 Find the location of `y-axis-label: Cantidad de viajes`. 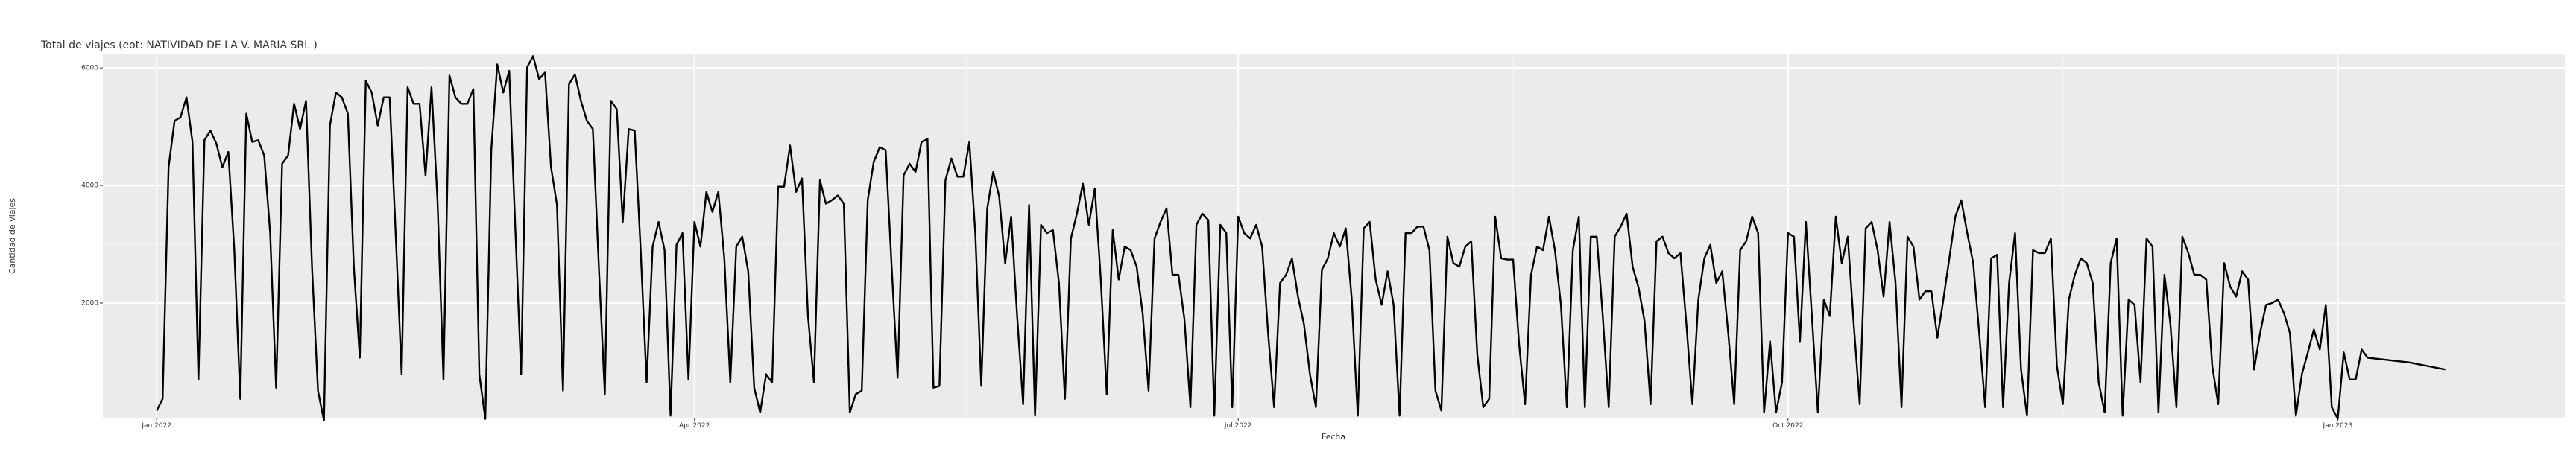

y-axis-label: Cantidad de viajes is located at coordinates (12, 236).